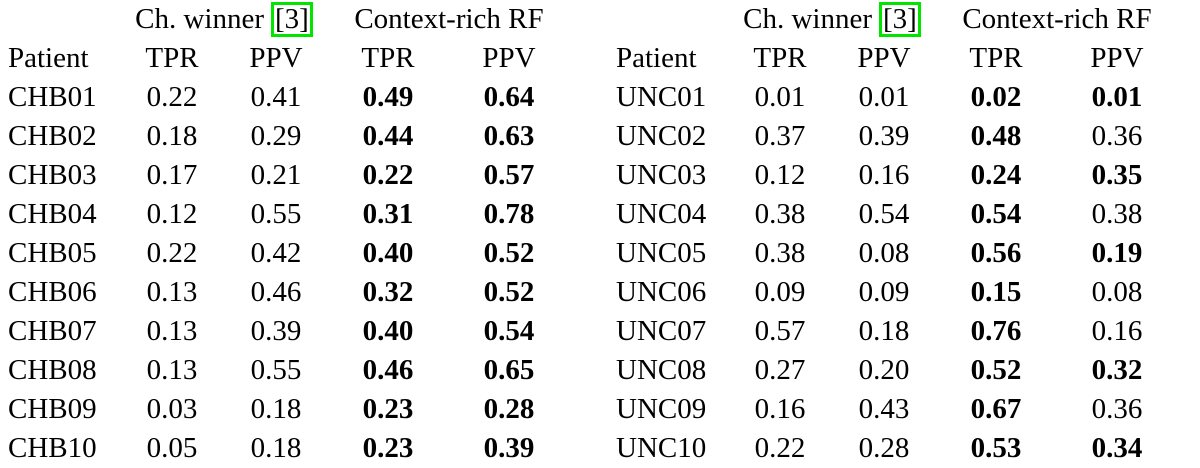 The height and width of the screenshot is (468, 1200). Describe the element at coordinates (1117, 448) in the screenshot. I see `value-cell: 0.34` at that location.